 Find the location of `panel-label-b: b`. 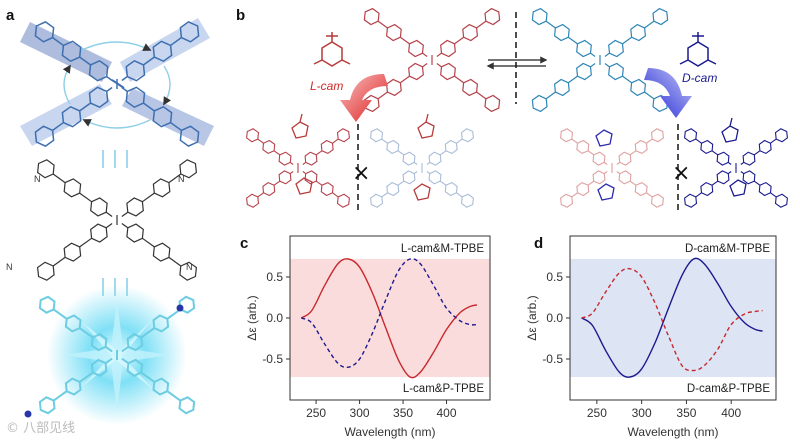

panel-label-b: b is located at coordinates (240, 15).